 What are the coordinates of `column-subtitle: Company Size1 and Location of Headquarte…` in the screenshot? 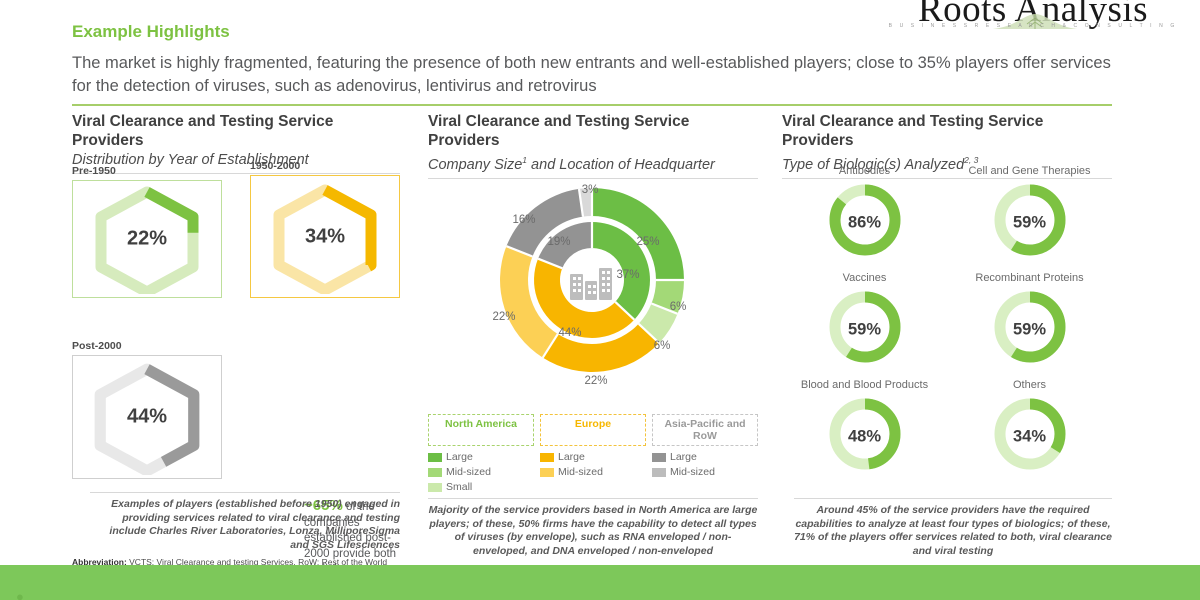 It's located at (593, 162).